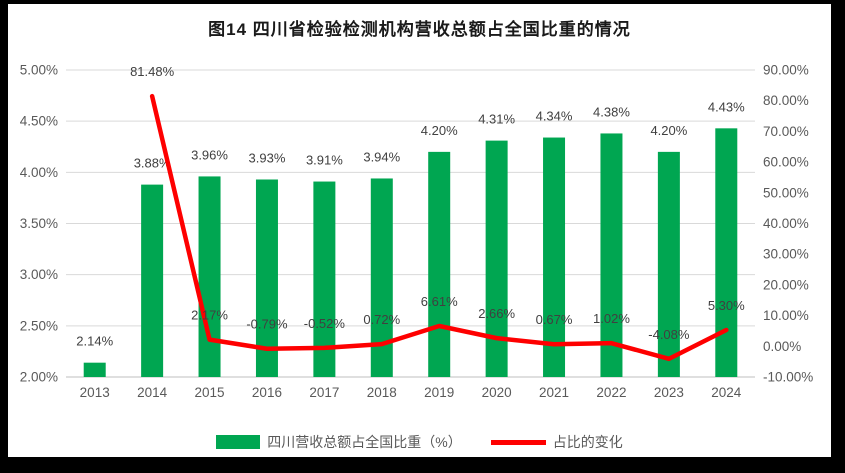  I want to click on legend-line-swatch, so click(518, 442).